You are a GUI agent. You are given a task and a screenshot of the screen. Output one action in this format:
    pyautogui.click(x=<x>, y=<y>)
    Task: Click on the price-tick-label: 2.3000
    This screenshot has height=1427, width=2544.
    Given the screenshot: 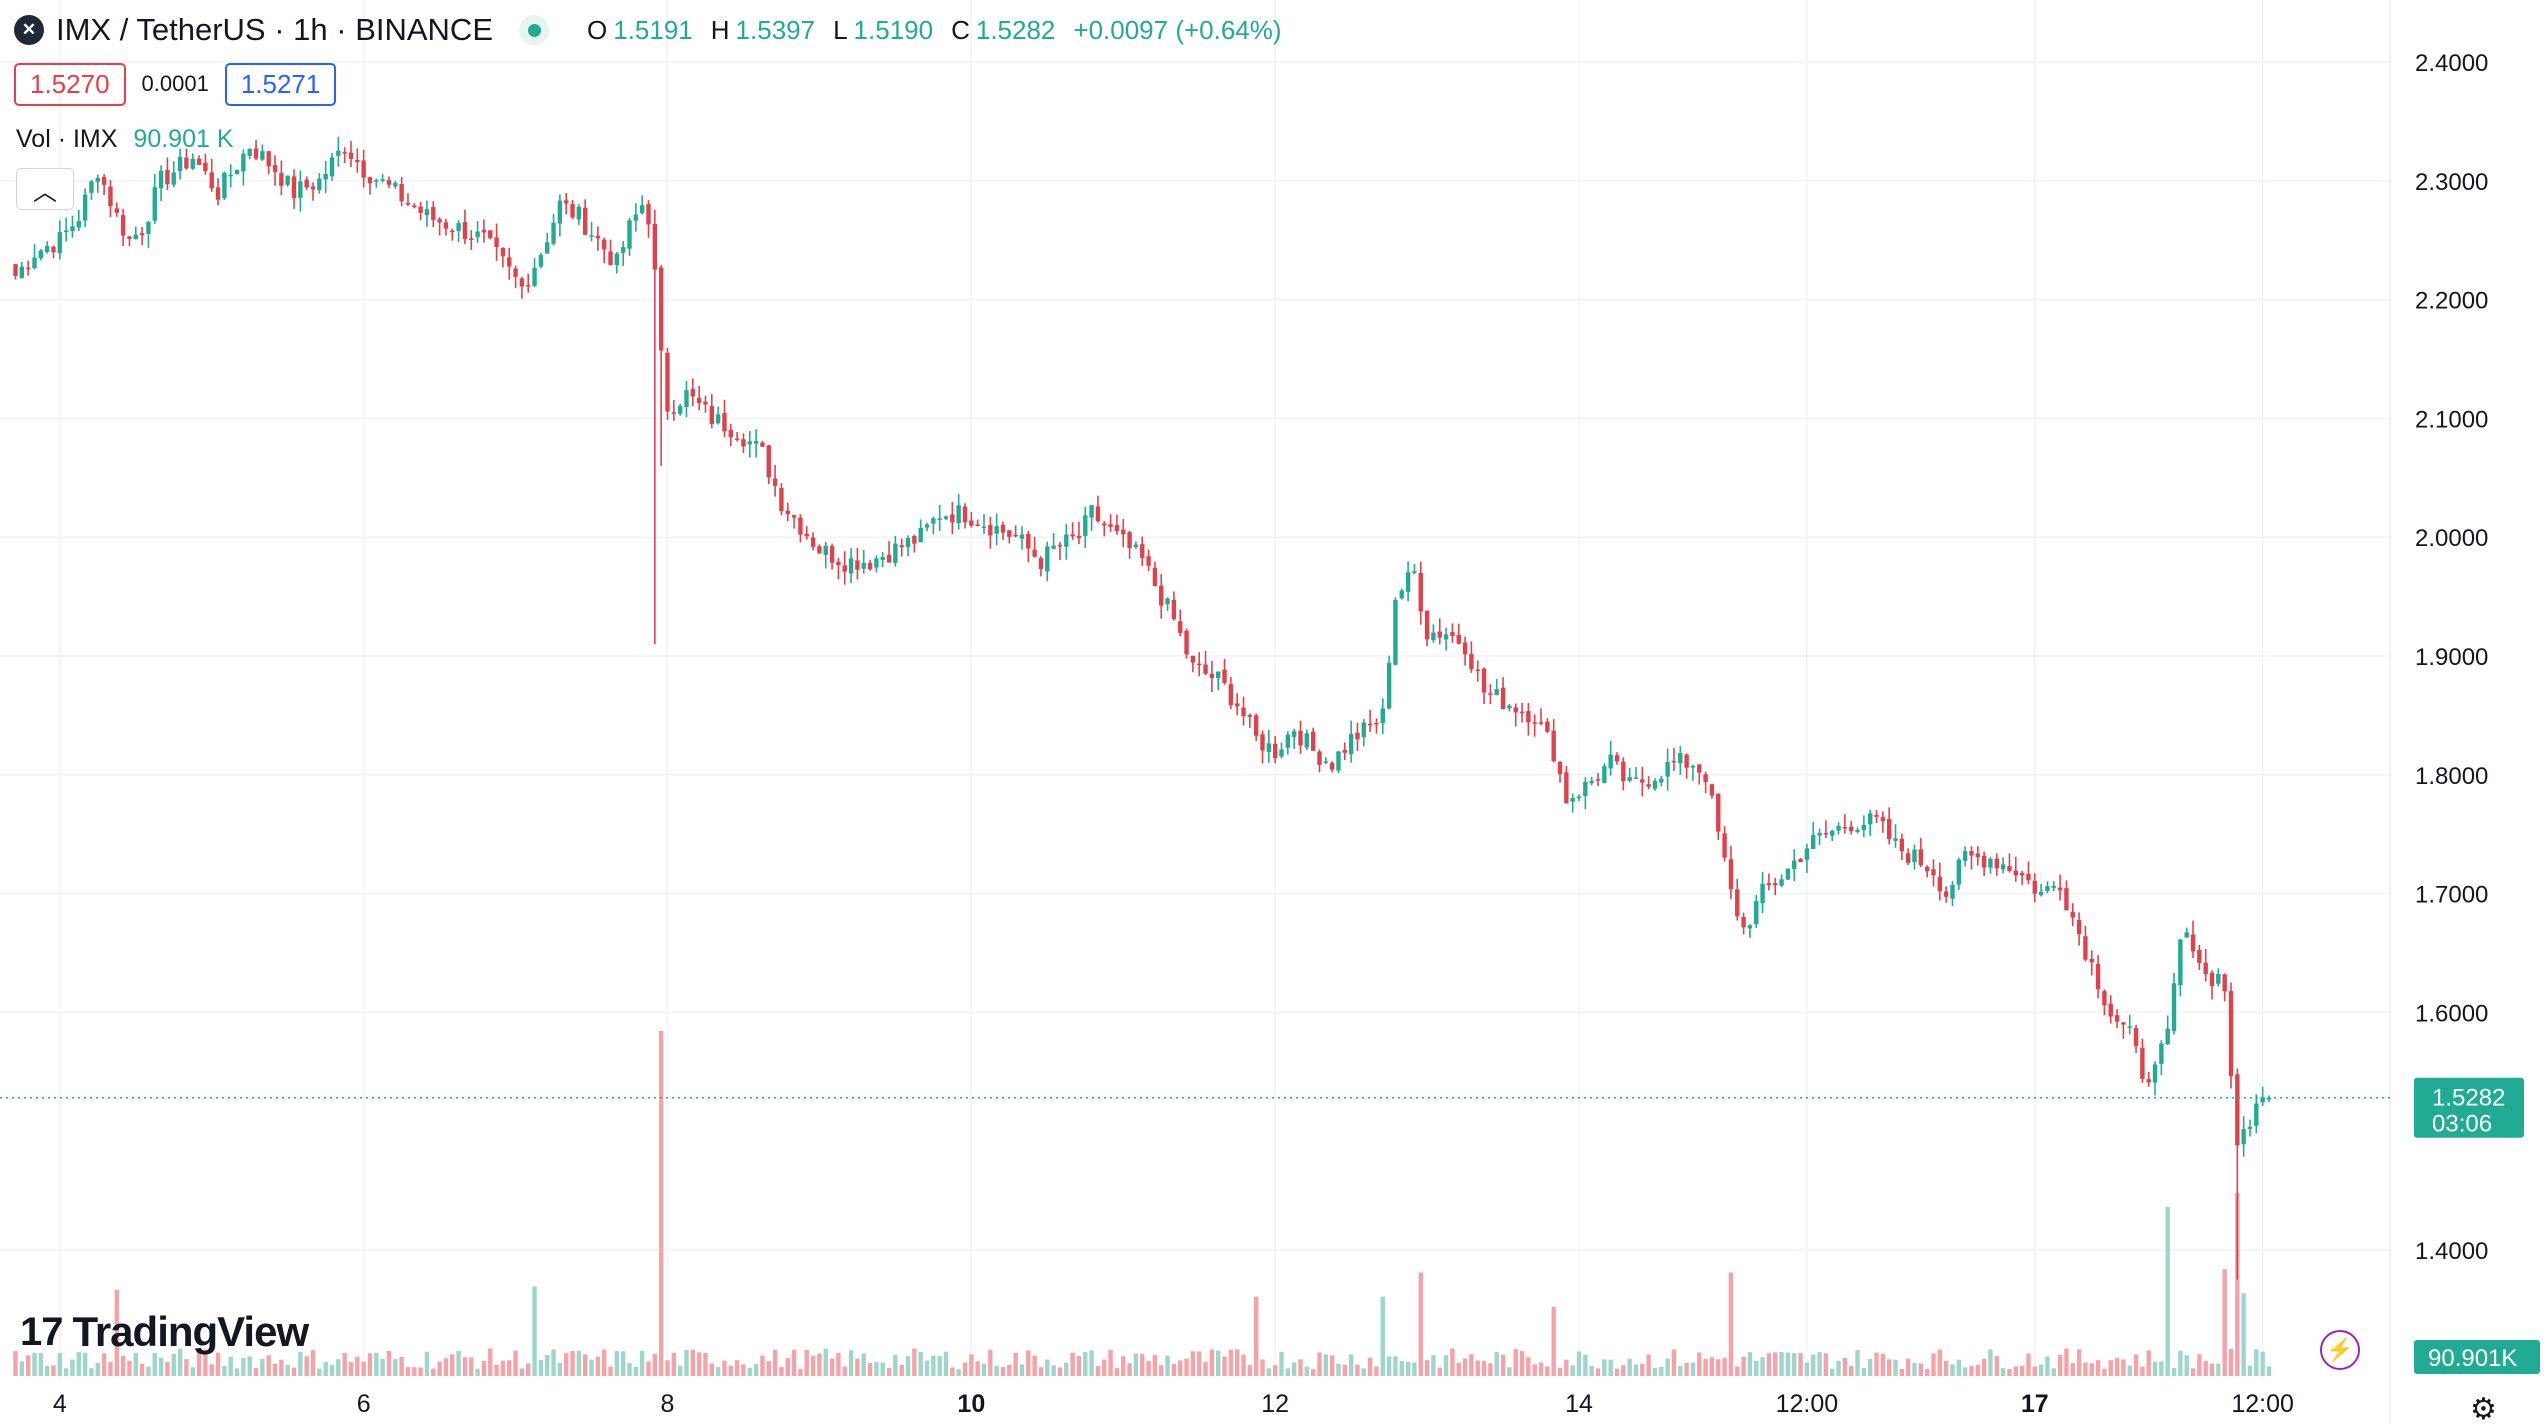 What is the action you would take?
    pyautogui.click(x=2451, y=182)
    